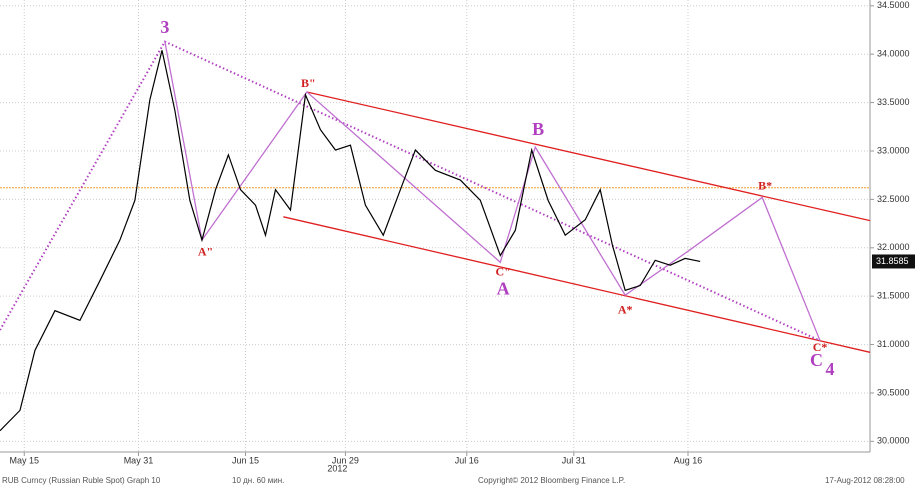  I want to click on wave-label: 4, so click(830, 369).